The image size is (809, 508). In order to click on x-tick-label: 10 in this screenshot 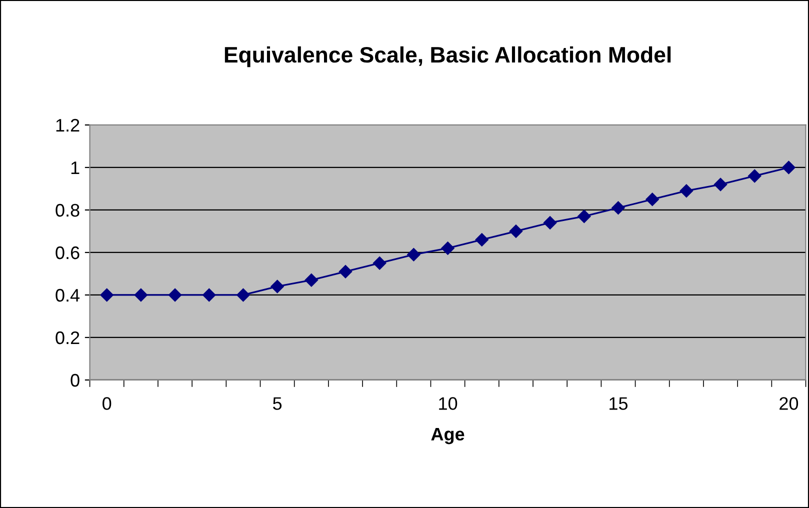, I will do `click(448, 403)`.